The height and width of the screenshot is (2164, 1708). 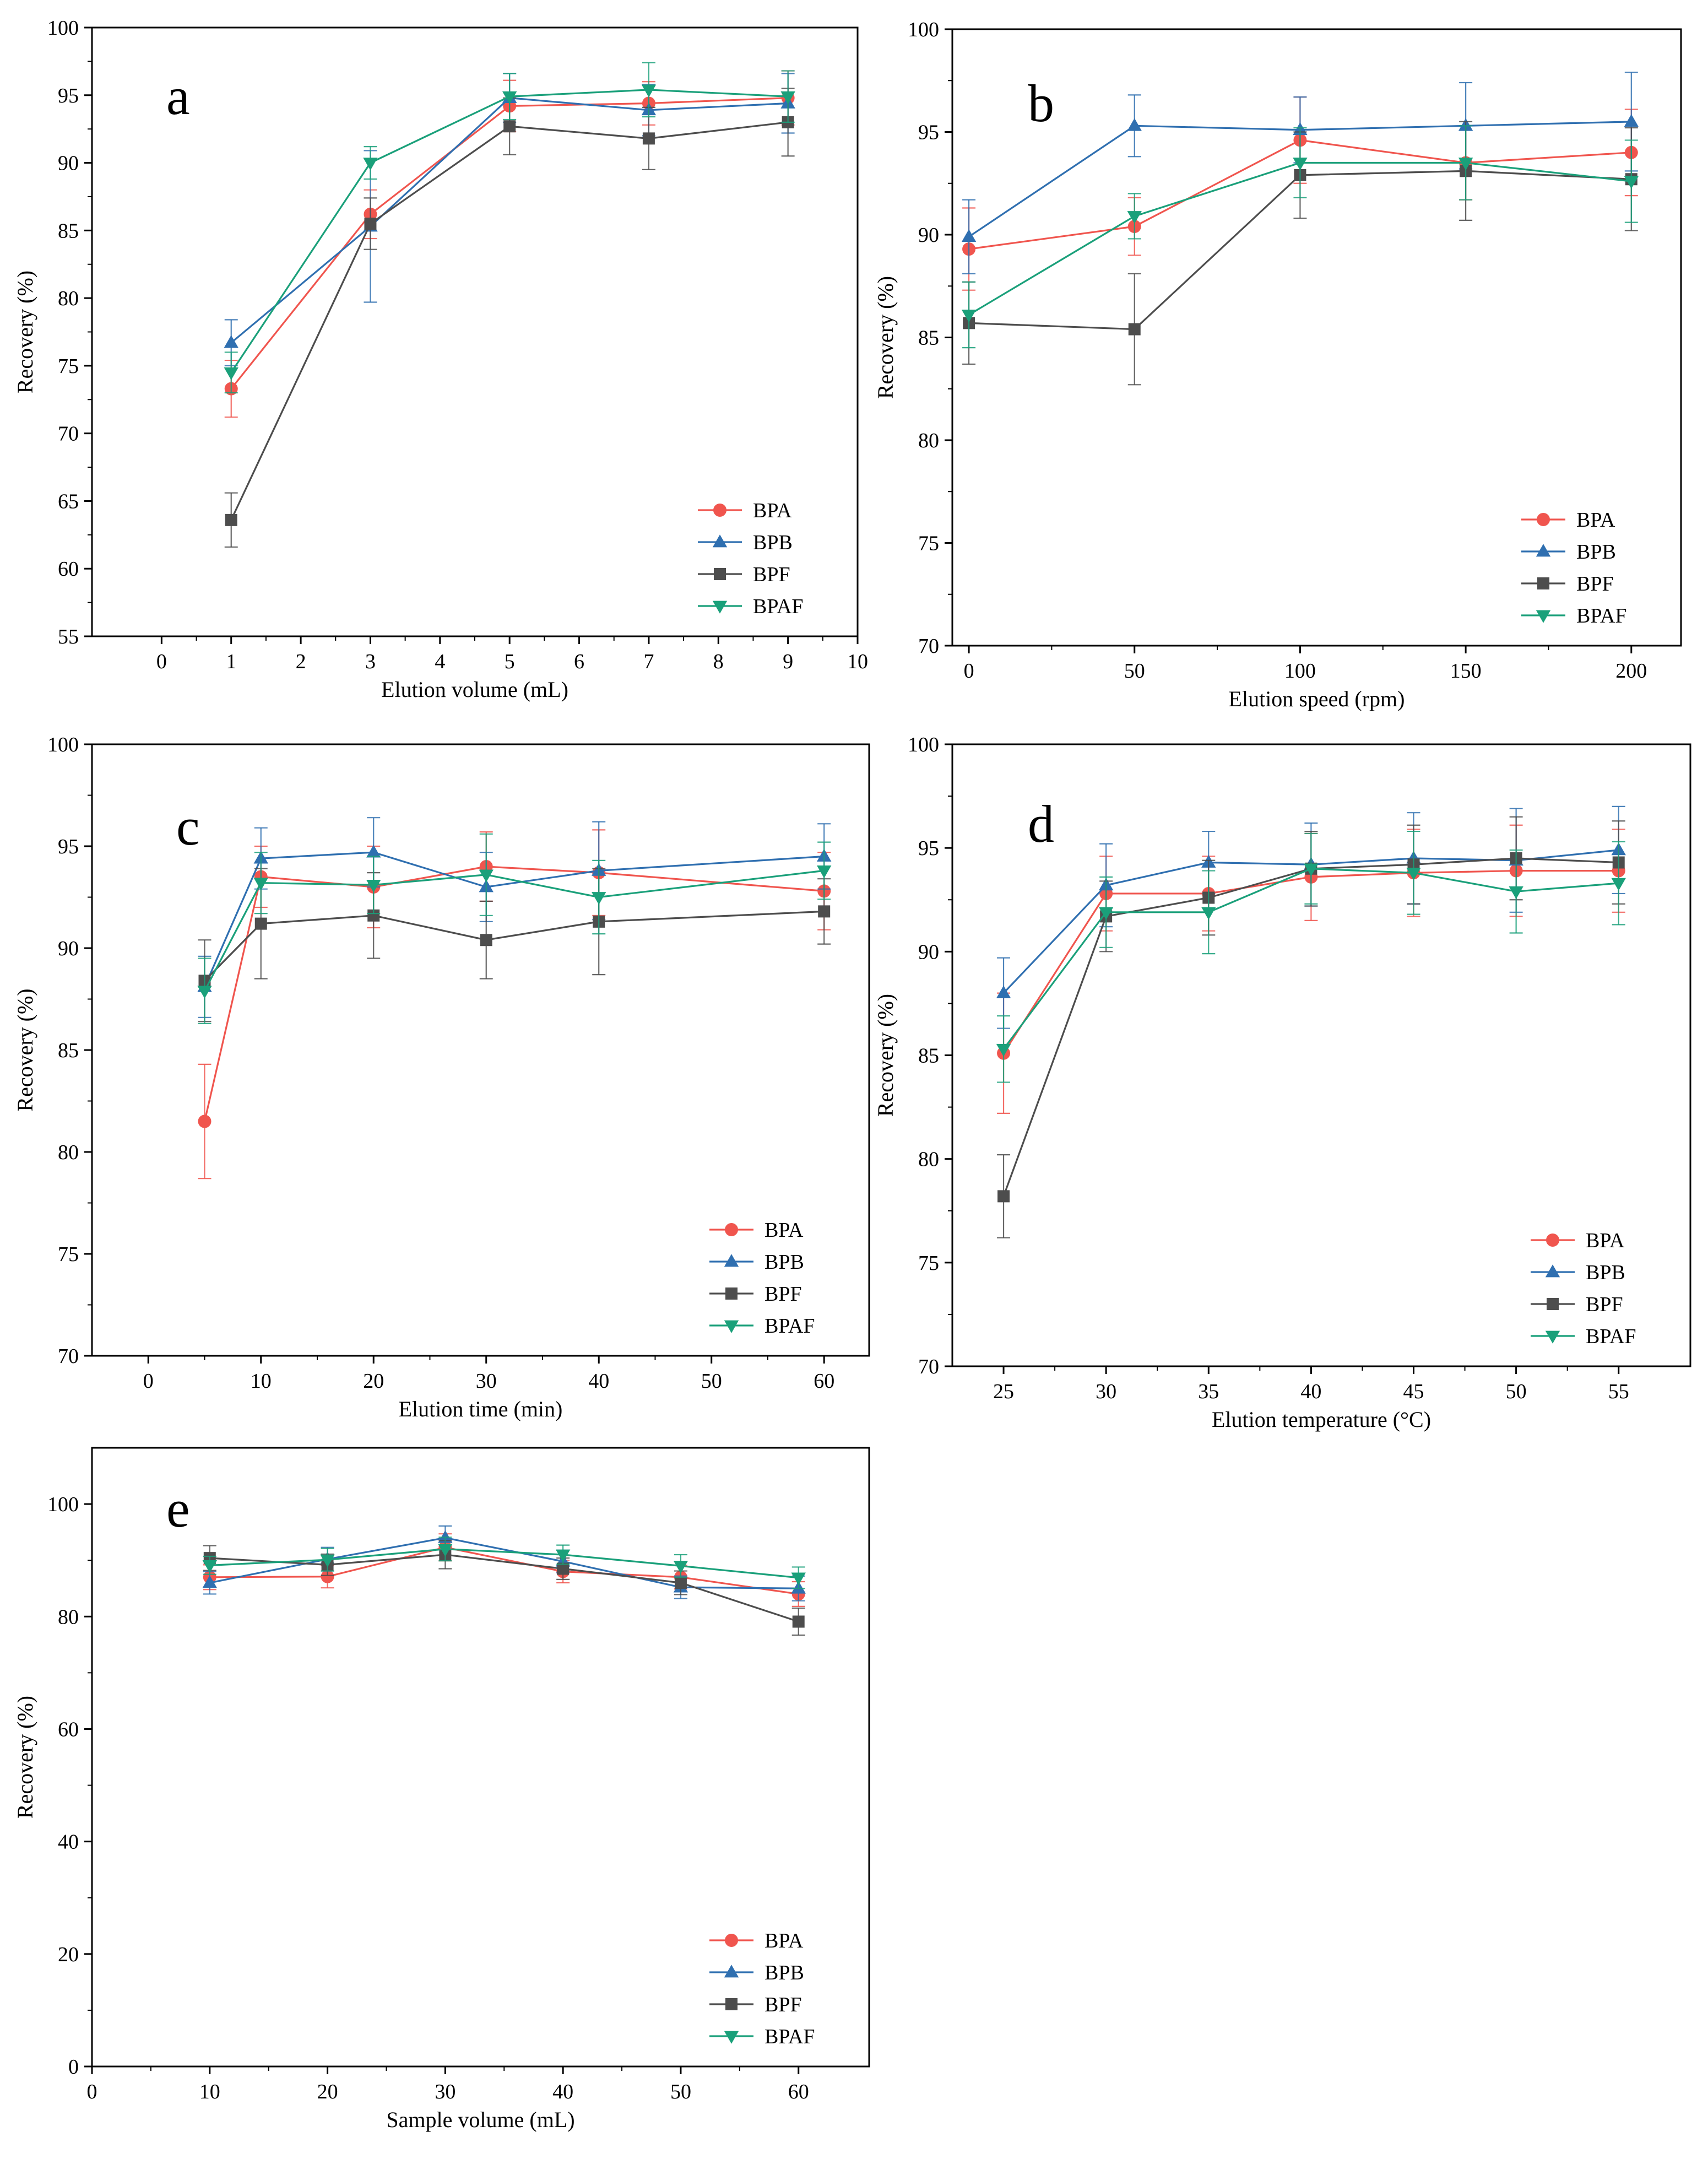 I want to click on panel-c-legend-bpaf-label: BPAF, so click(x=789, y=1326).